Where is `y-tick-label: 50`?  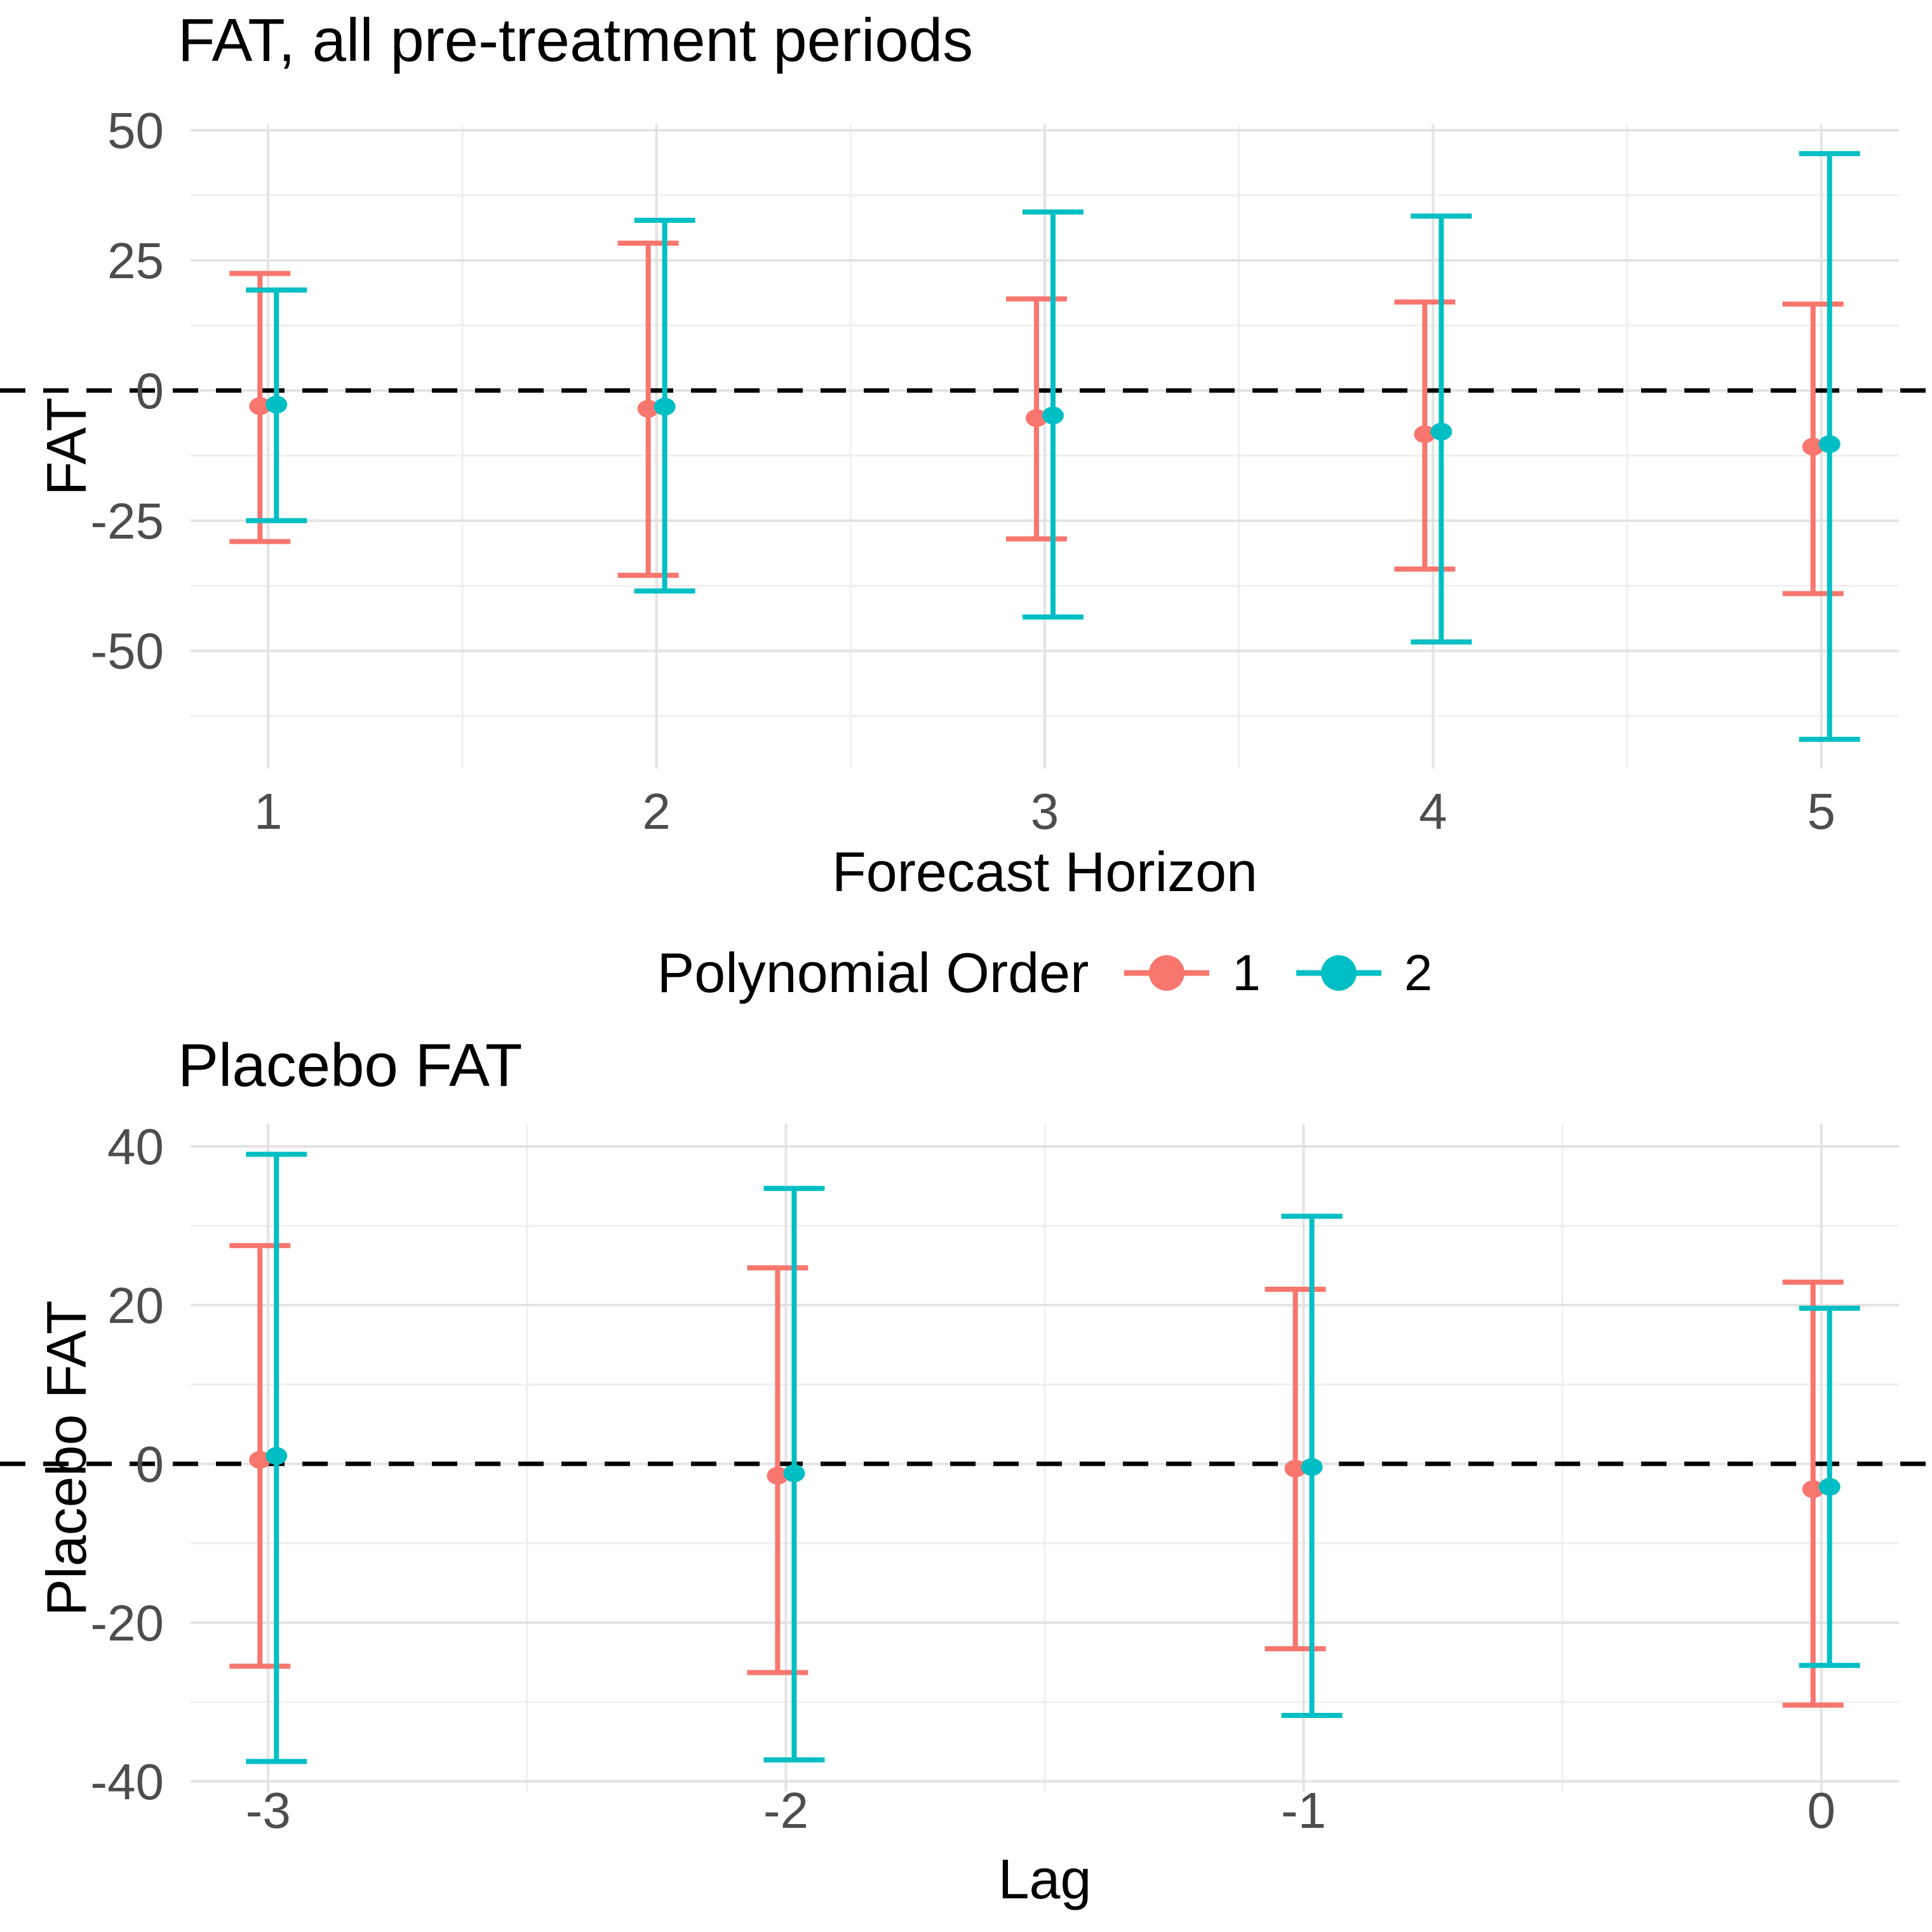 y-tick-label: 50 is located at coordinates (135, 130).